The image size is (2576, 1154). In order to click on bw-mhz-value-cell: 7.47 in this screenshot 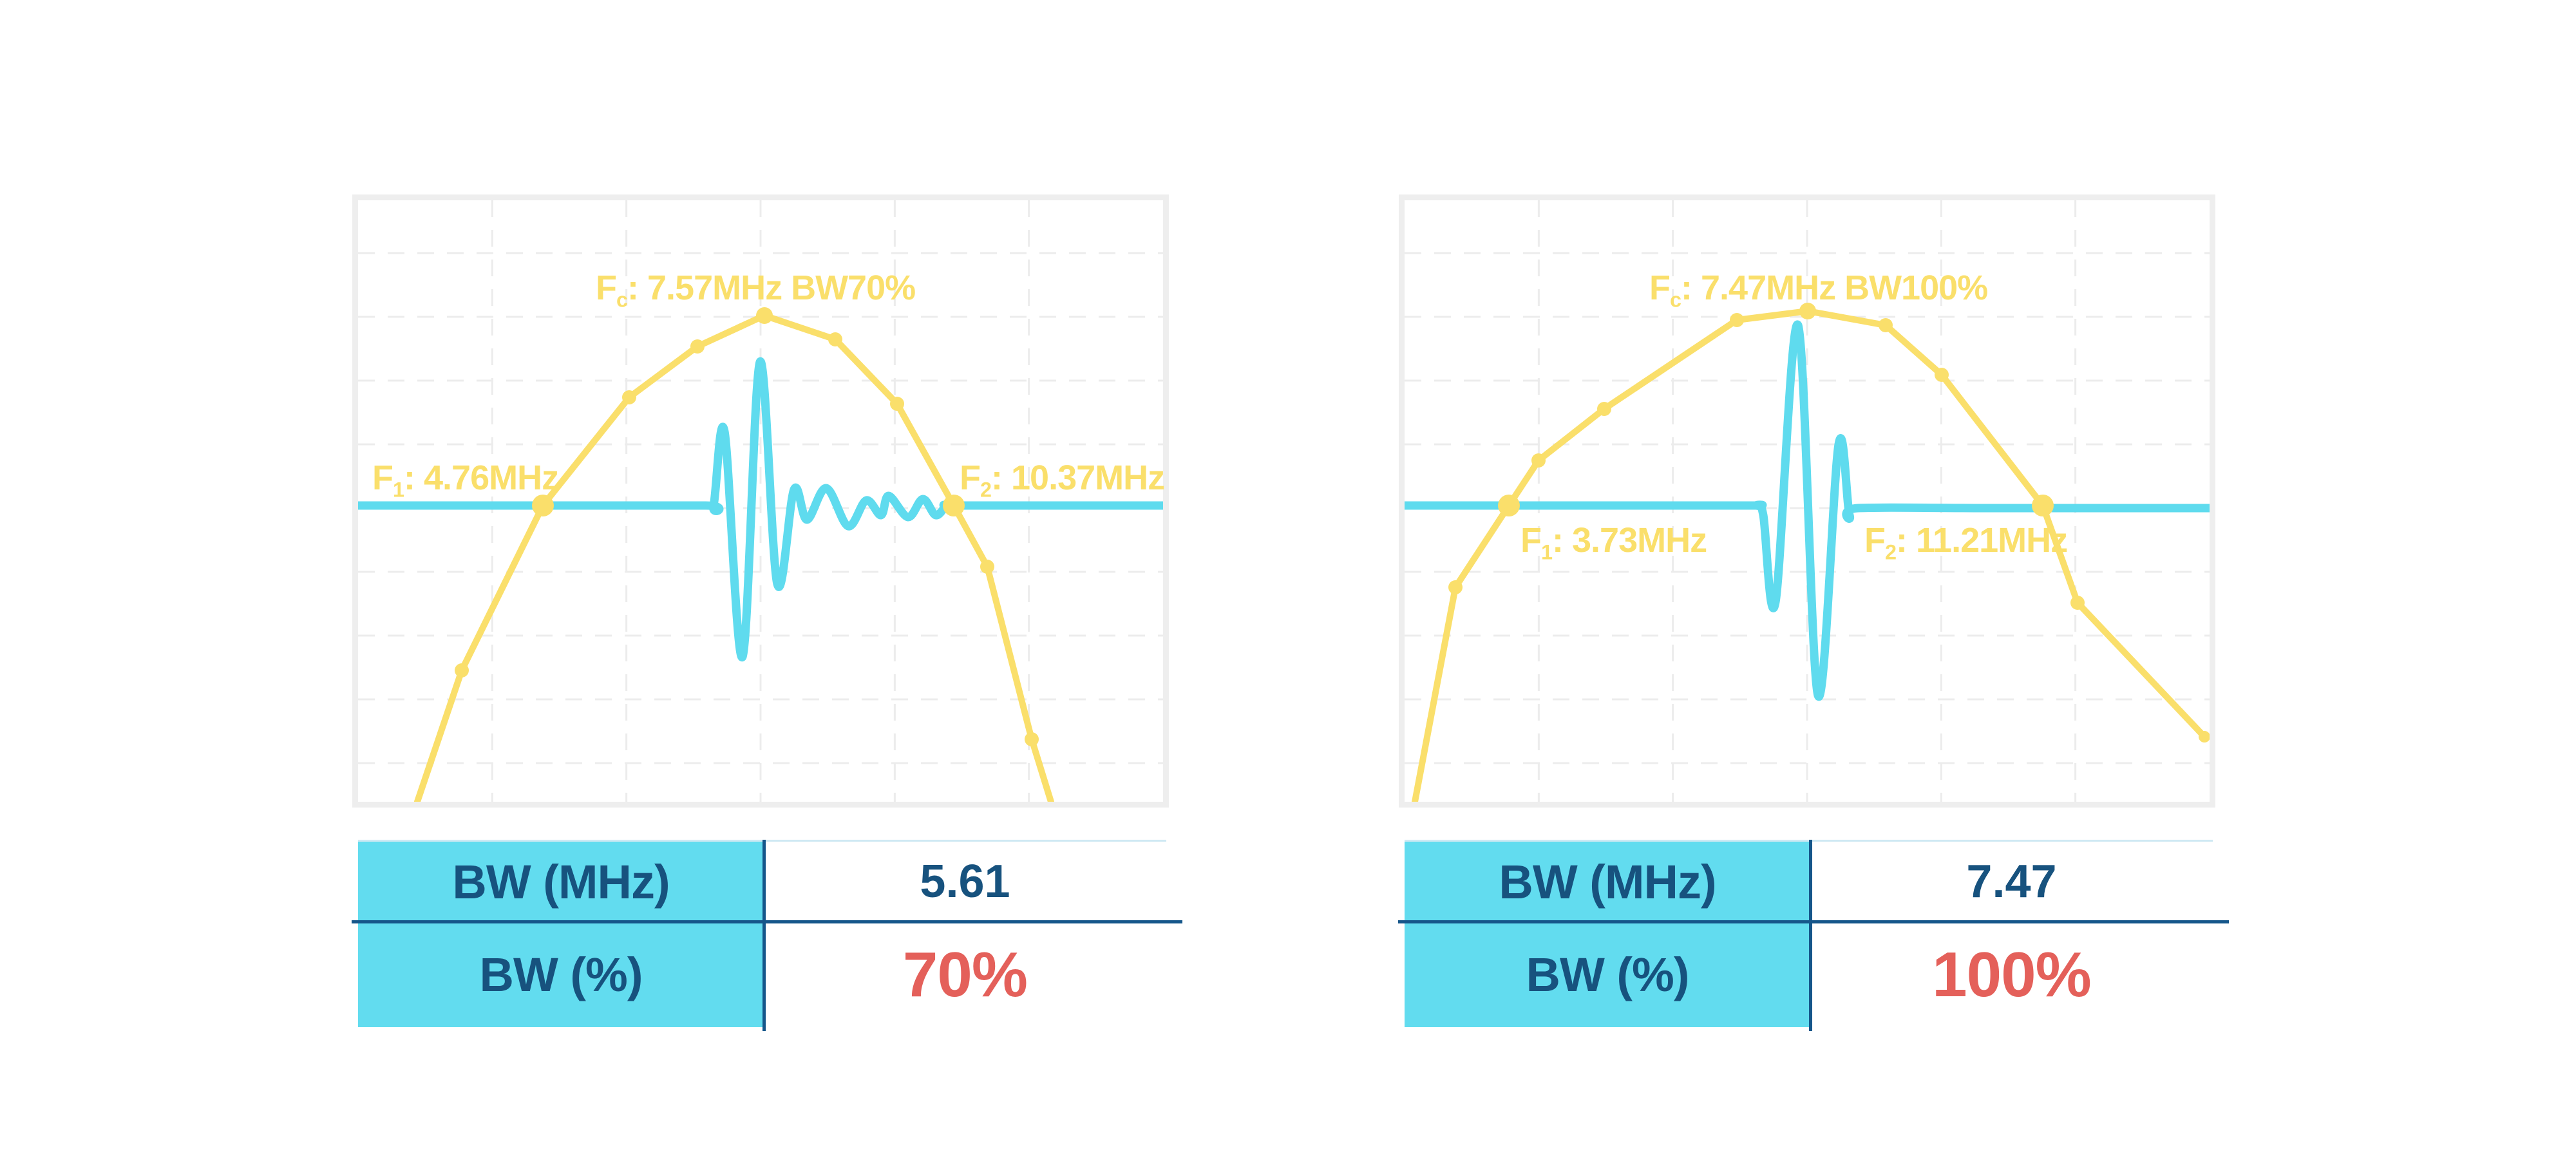, I will do `click(2012, 882)`.